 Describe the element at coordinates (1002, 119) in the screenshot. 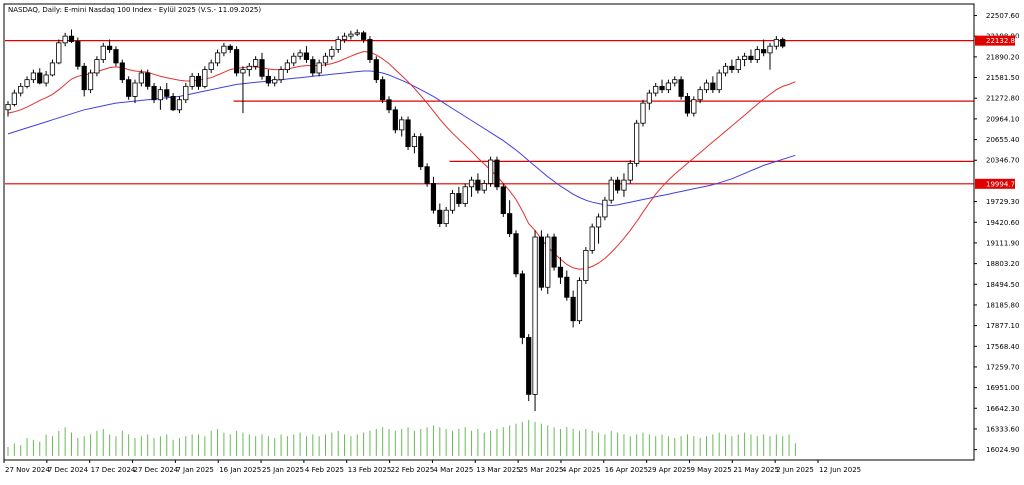

I see `price-tick-label: 20964.10` at that location.